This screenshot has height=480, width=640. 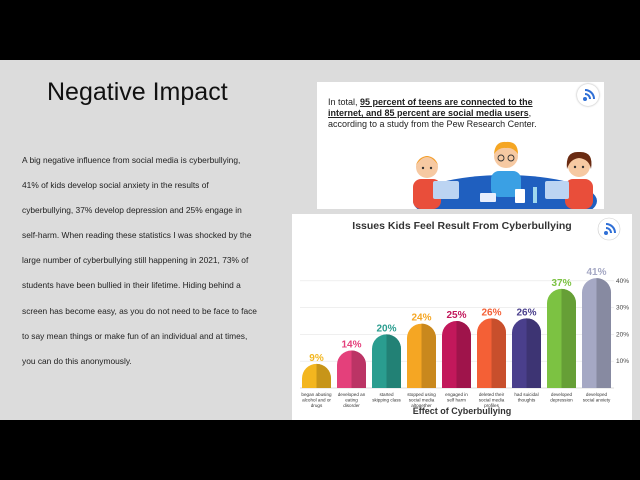 What do you see at coordinates (579, 180) in the screenshot?
I see `kid-right` at bounding box center [579, 180].